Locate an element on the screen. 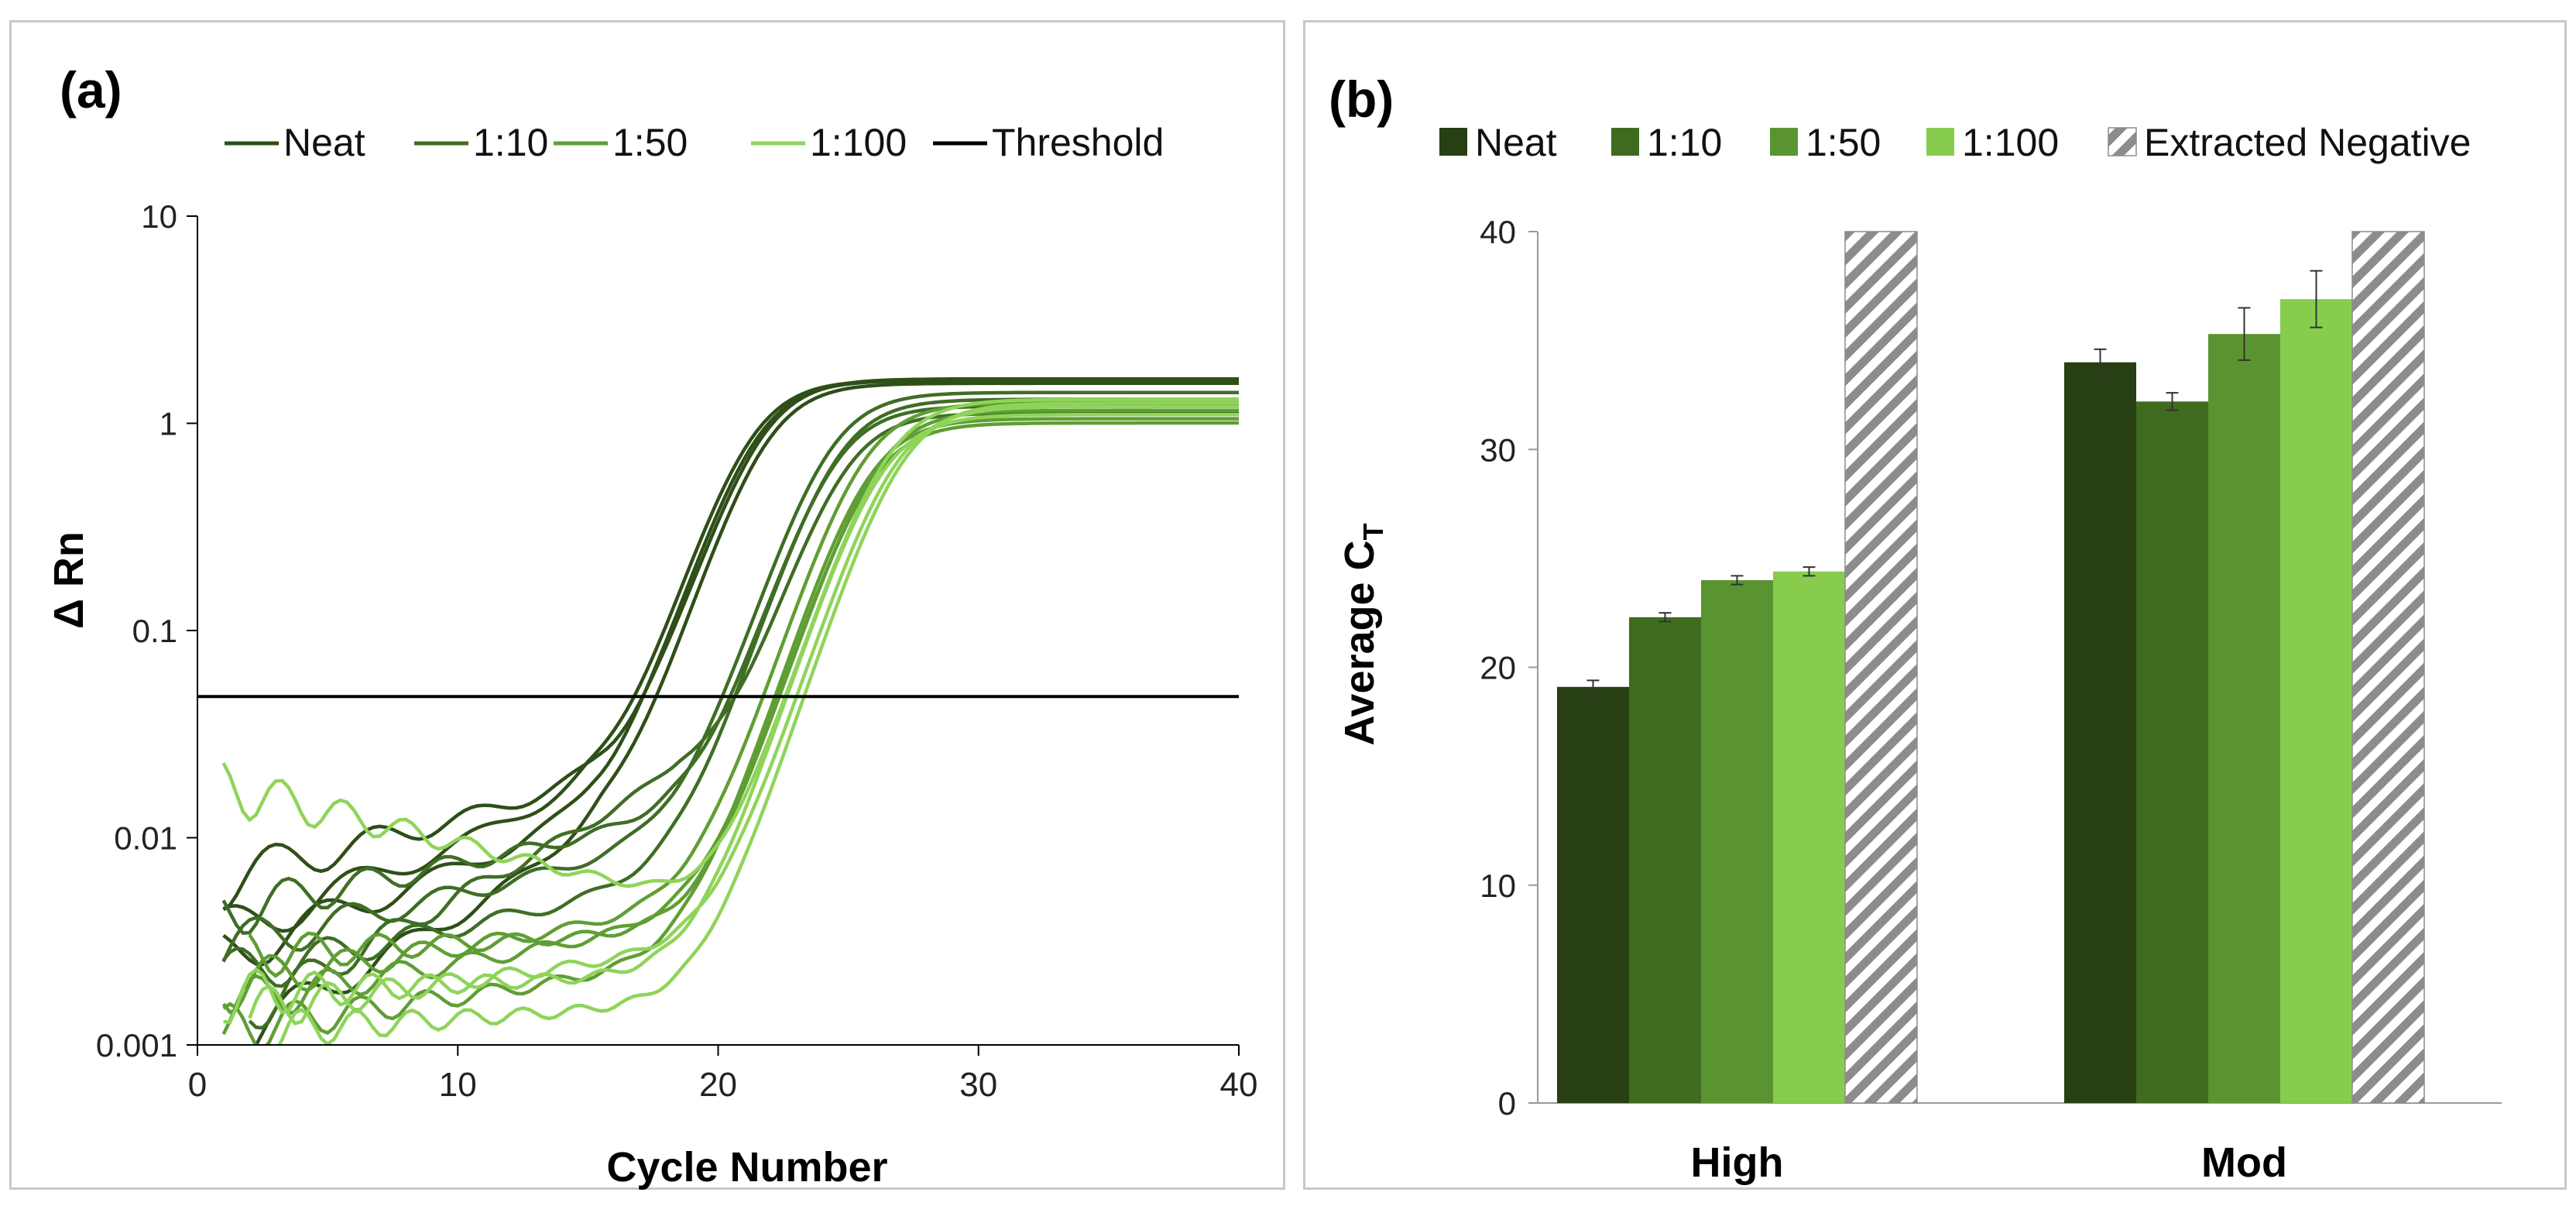 This screenshot has width=2576, height=1213. panel-label-a: (a) is located at coordinates (91, 90).